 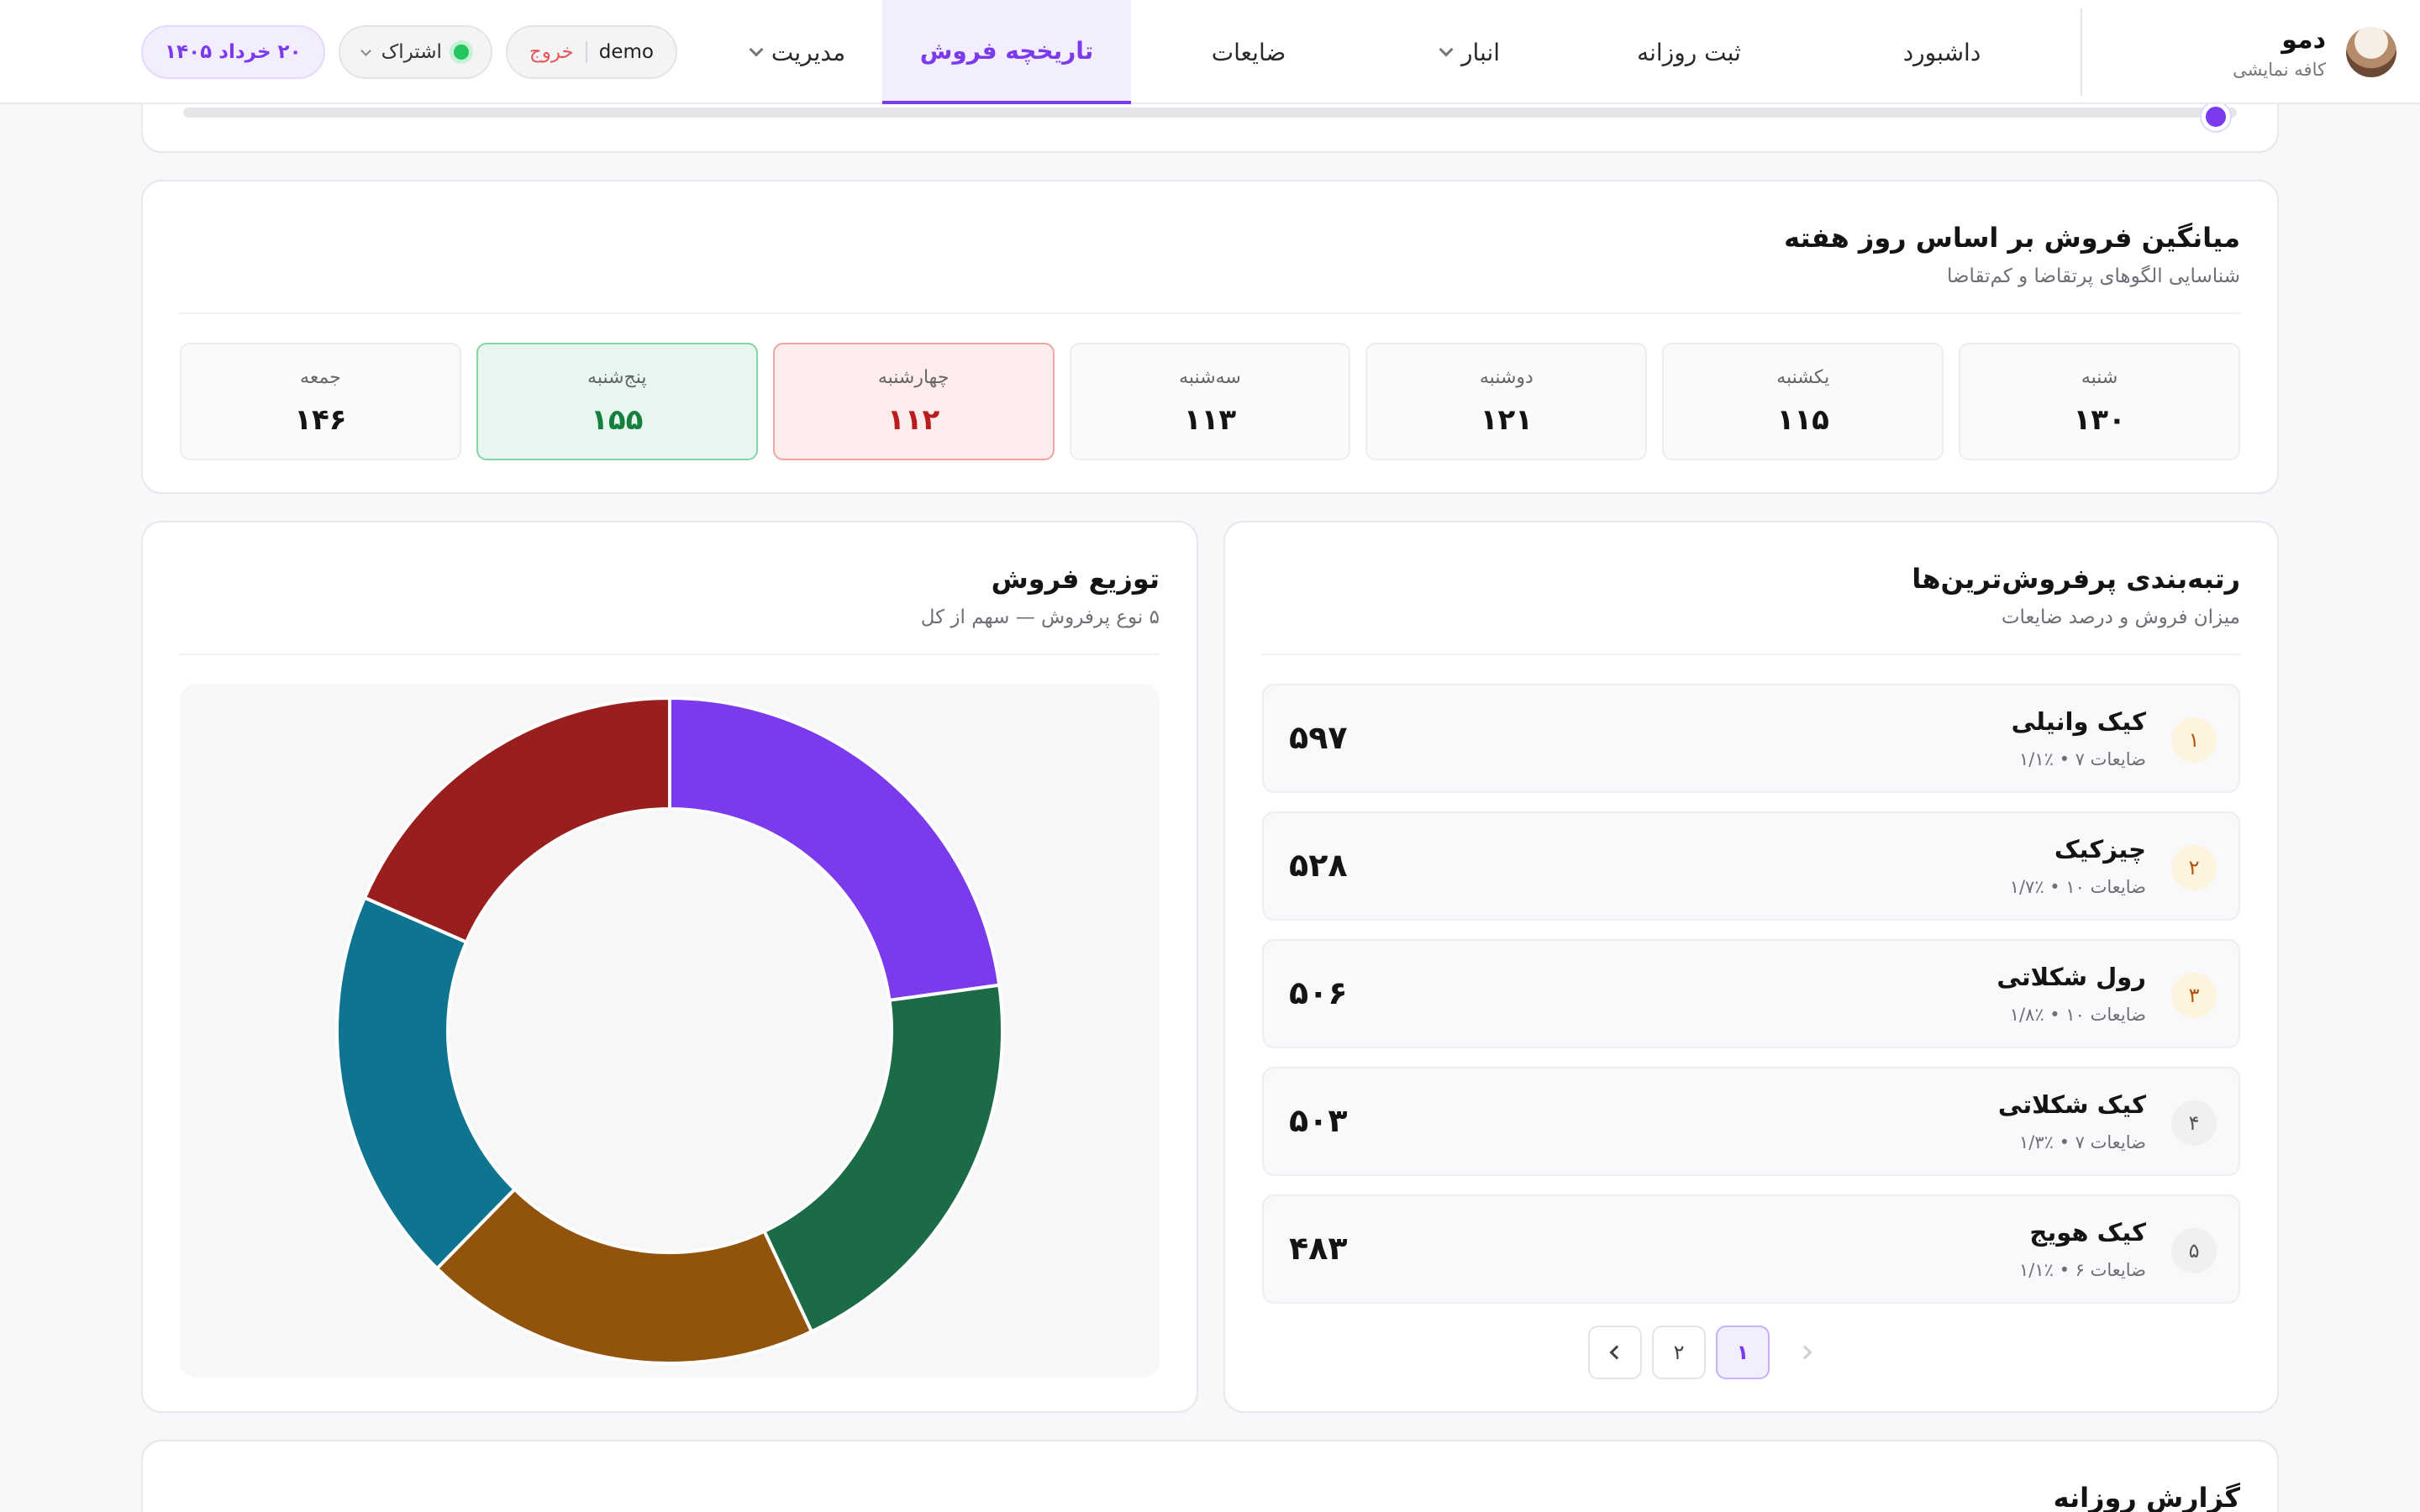 I want to click on product-name: کیک وانیلی, so click(x=2079, y=721).